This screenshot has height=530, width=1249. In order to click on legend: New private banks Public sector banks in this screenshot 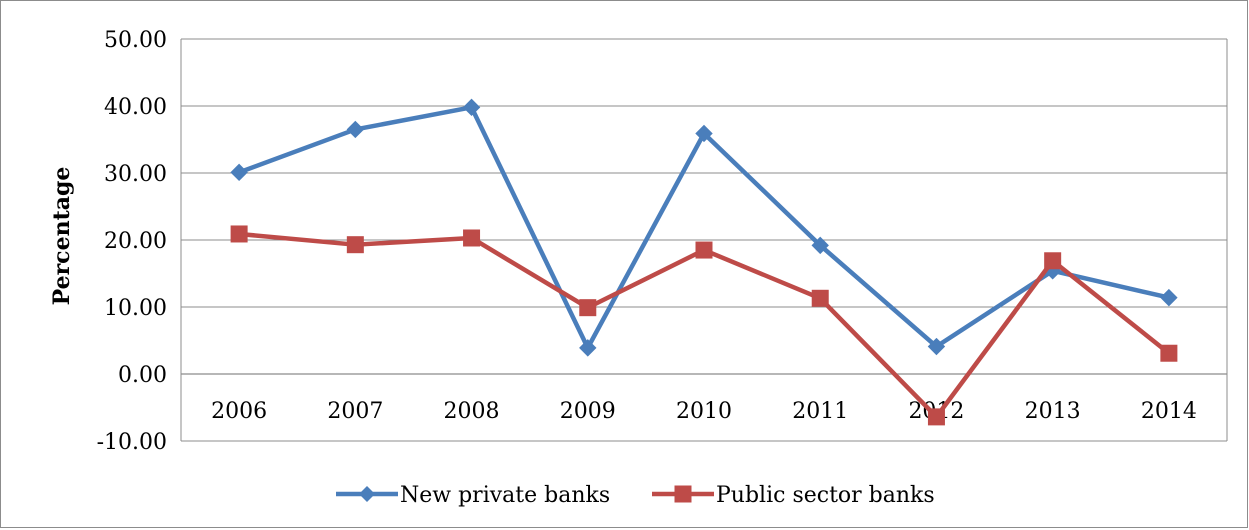, I will do `click(635, 495)`.